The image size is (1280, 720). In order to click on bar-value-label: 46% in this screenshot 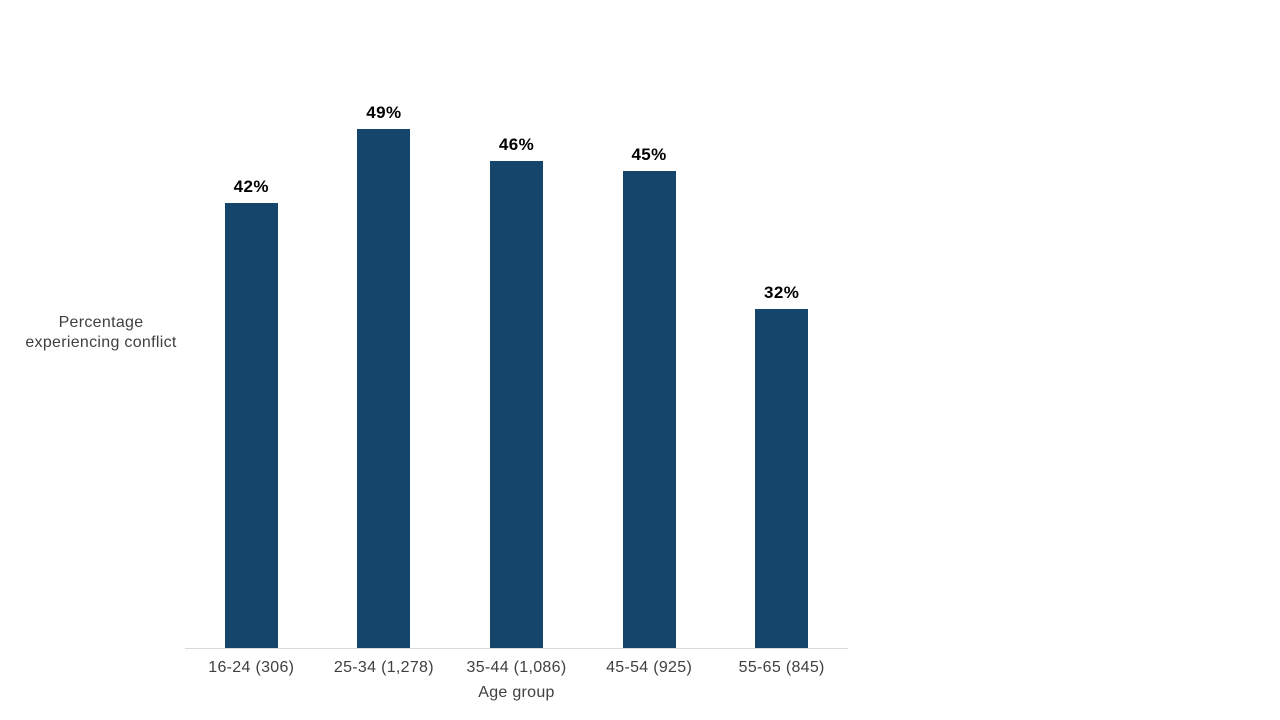, I will do `click(516, 144)`.